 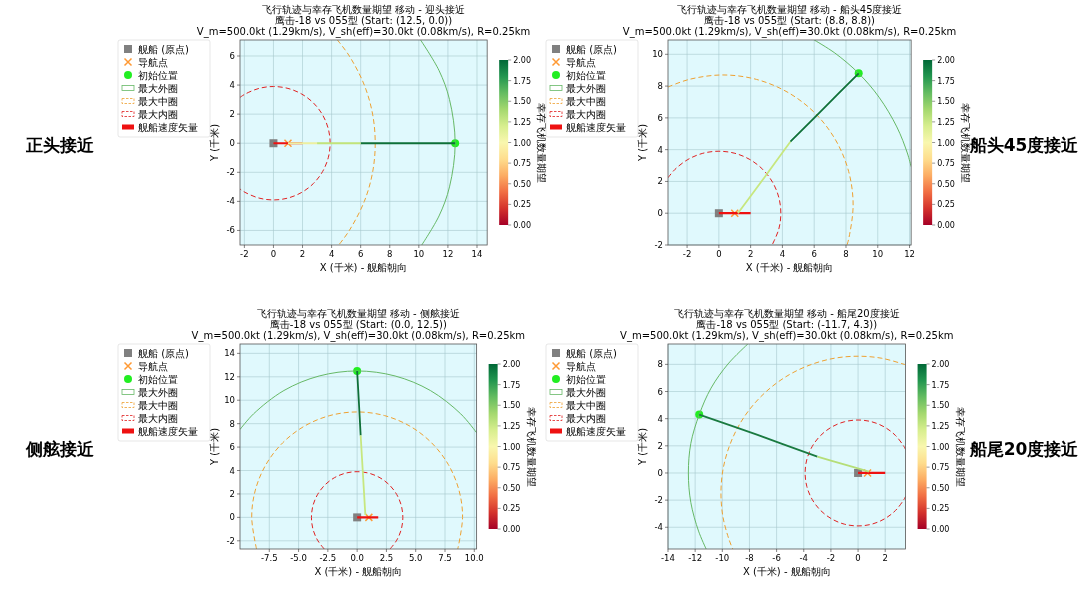 What do you see at coordinates (298, 558) in the screenshot?
I see `x-tick-label: -5.0` at bounding box center [298, 558].